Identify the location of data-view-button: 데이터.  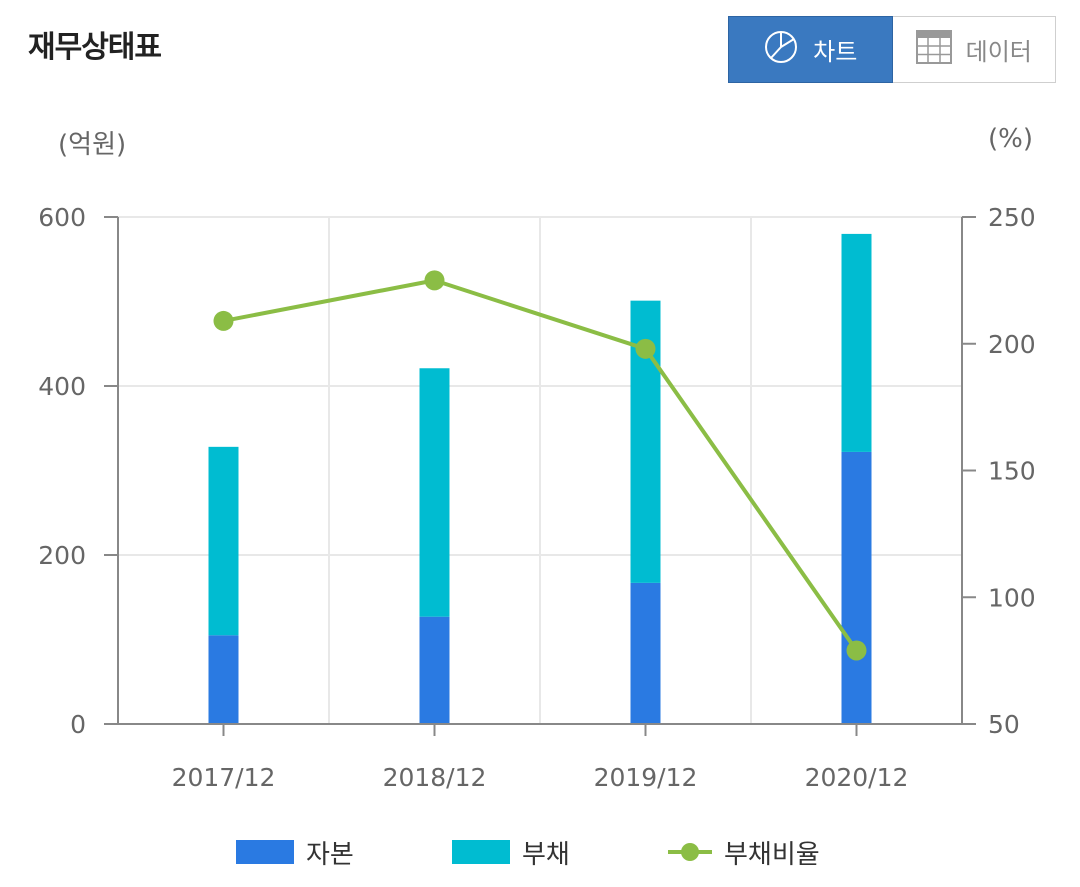
(974, 49).